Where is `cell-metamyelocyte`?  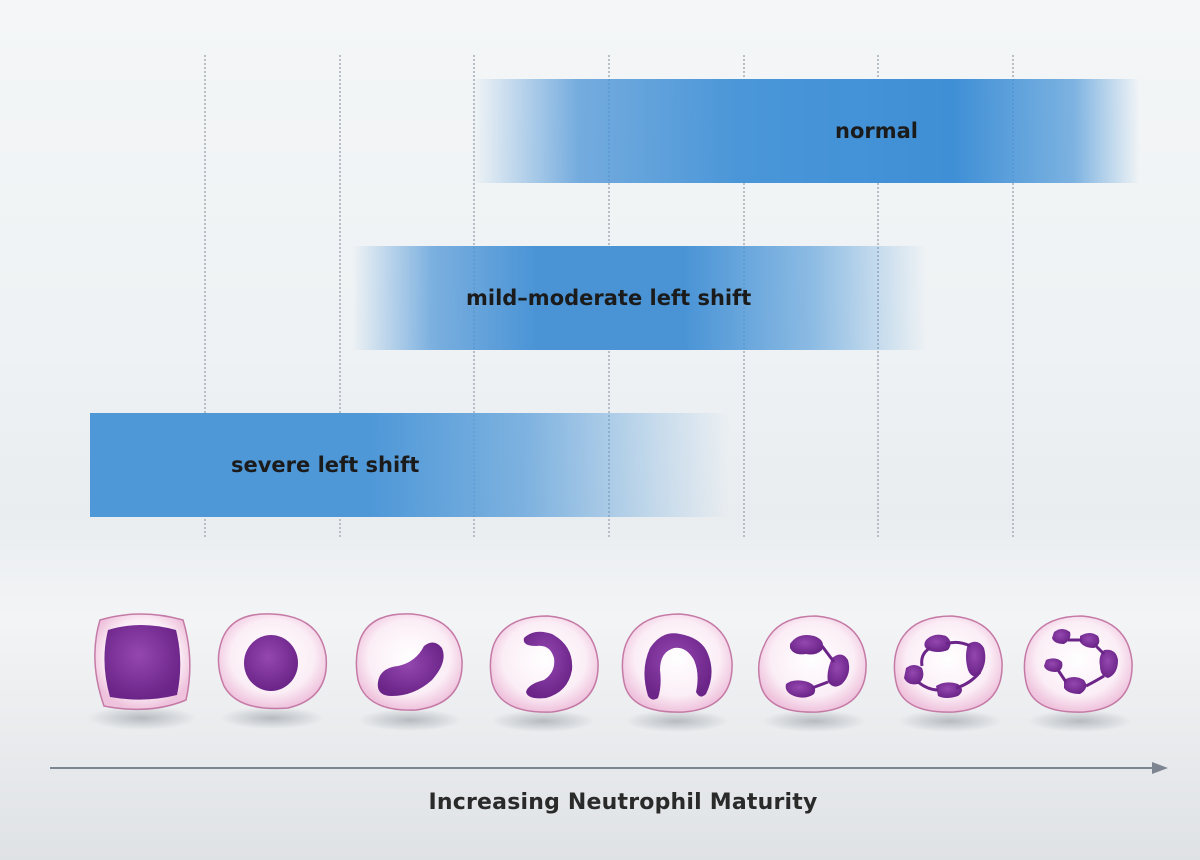
cell-metamyelocyte is located at coordinates (544, 673).